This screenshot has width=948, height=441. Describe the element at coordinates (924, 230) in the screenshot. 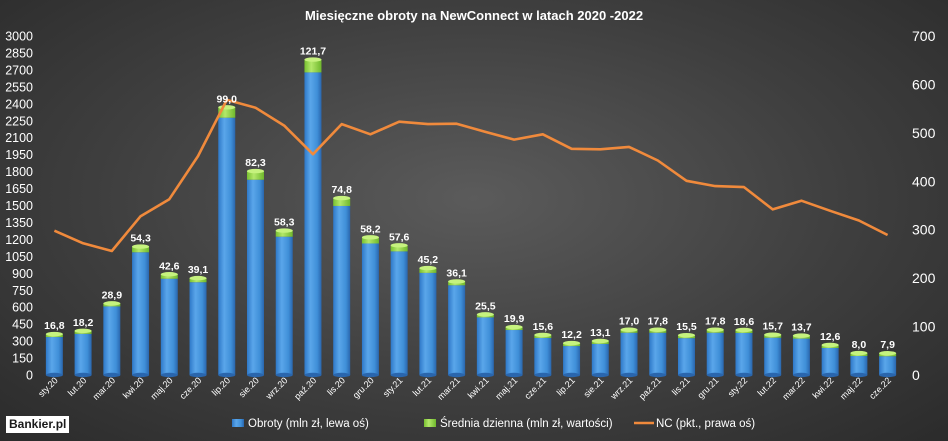

I see `right-tick-label: 300` at that location.